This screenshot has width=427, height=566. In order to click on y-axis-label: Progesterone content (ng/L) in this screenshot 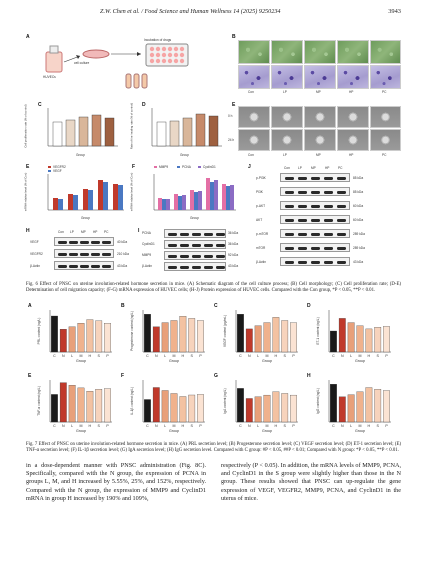, I will do `click(132, 331)`.